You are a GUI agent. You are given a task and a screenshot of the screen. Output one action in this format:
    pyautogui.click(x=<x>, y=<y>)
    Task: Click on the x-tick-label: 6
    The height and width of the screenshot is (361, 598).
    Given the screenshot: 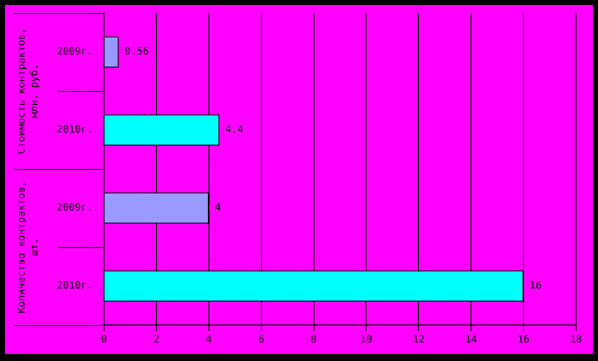 What is the action you would take?
    pyautogui.click(x=261, y=340)
    